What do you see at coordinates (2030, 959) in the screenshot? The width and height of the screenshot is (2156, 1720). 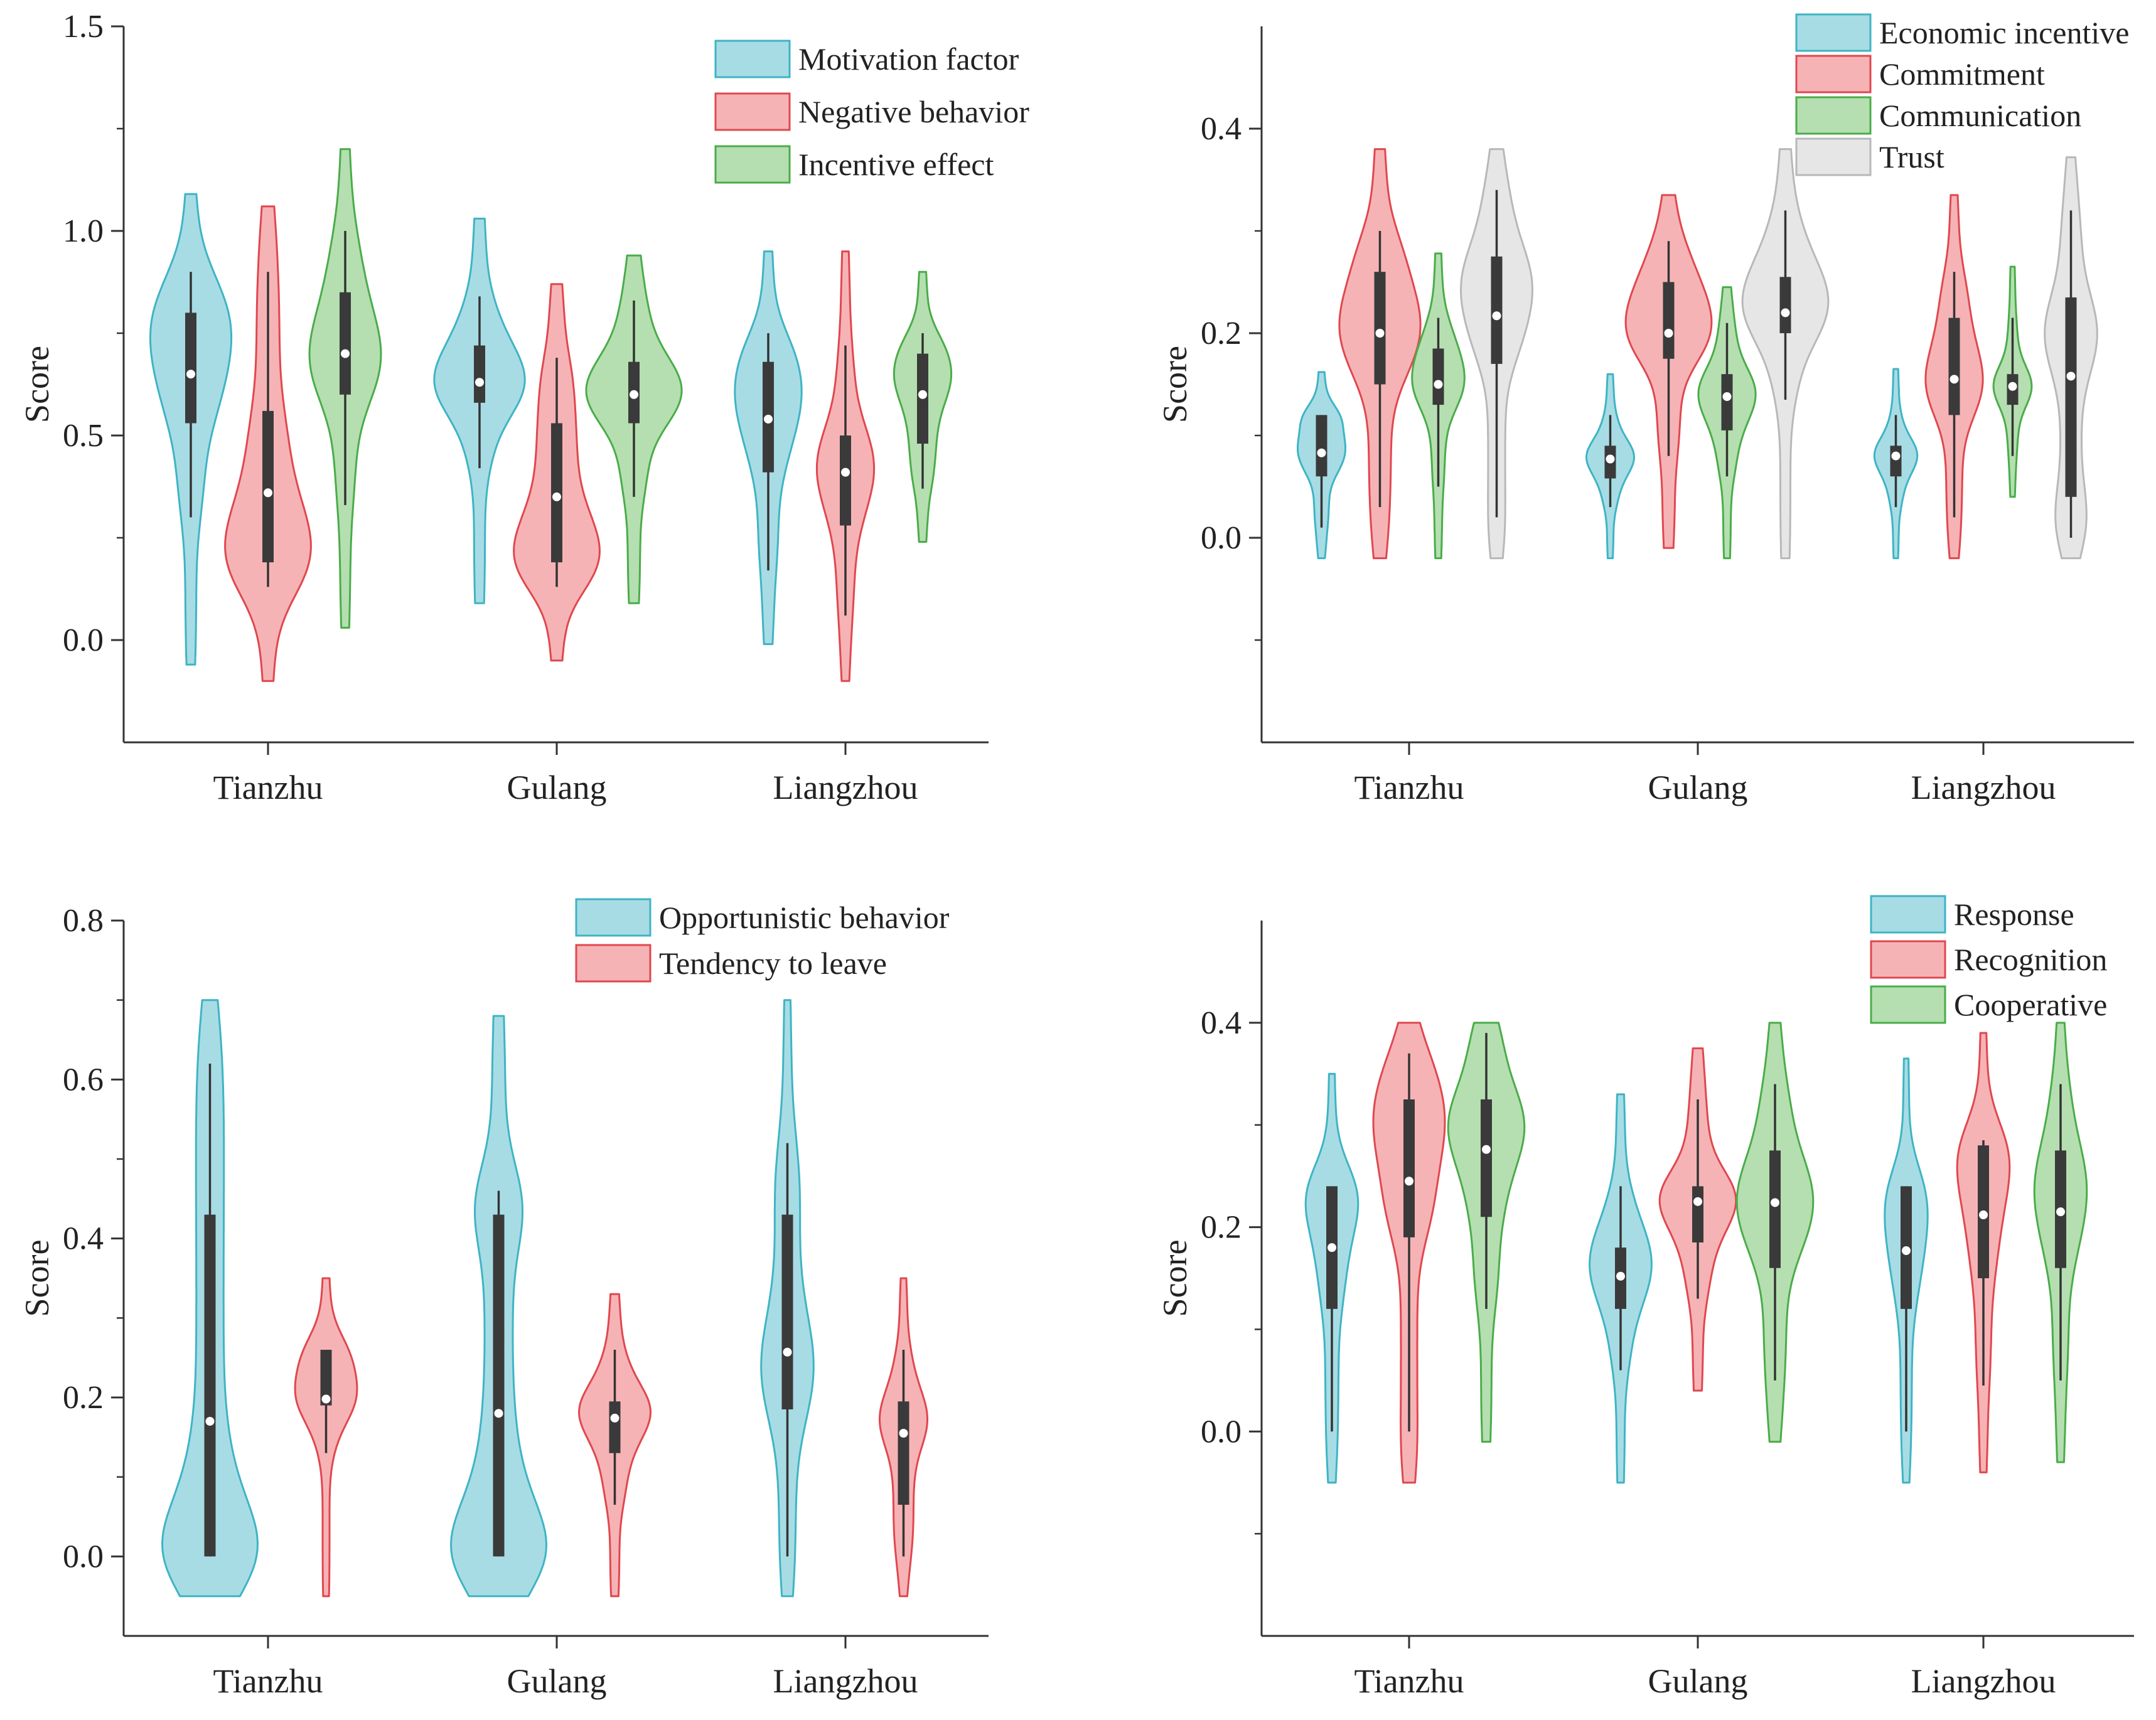 I see `legend-label: Recognition` at bounding box center [2030, 959].